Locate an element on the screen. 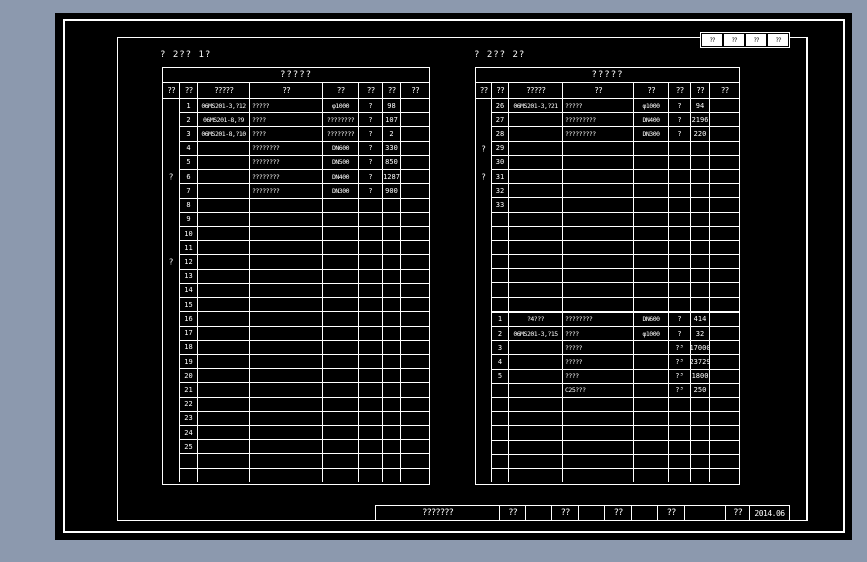 The image size is (867, 562). table-row: 2 06MS201-8,?9????????????? 107 is located at coordinates (304, 119).